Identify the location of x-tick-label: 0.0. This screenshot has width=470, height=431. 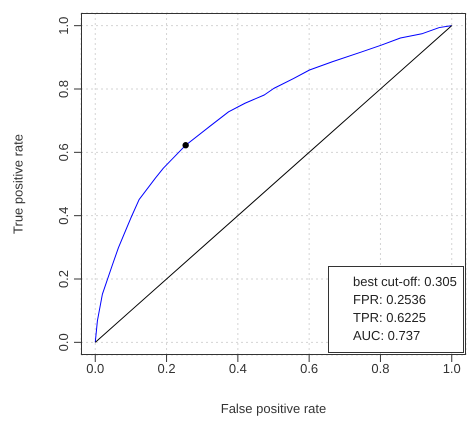
(95, 368).